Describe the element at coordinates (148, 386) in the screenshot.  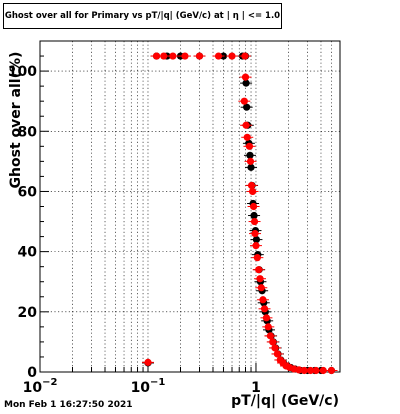
I see `x-tick-label: 10⁻¹` at that location.